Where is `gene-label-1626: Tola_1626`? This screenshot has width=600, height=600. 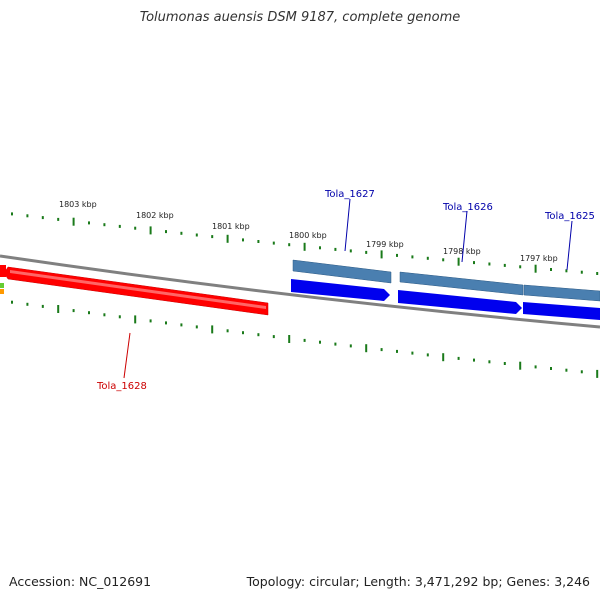 gene-label-1626: Tola_1626 is located at coordinates (467, 207).